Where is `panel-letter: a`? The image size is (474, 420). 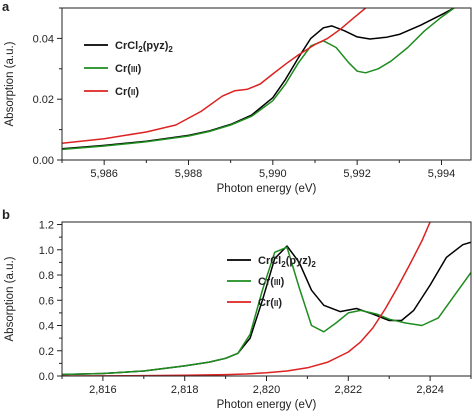 panel-letter: a is located at coordinates (6, 7).